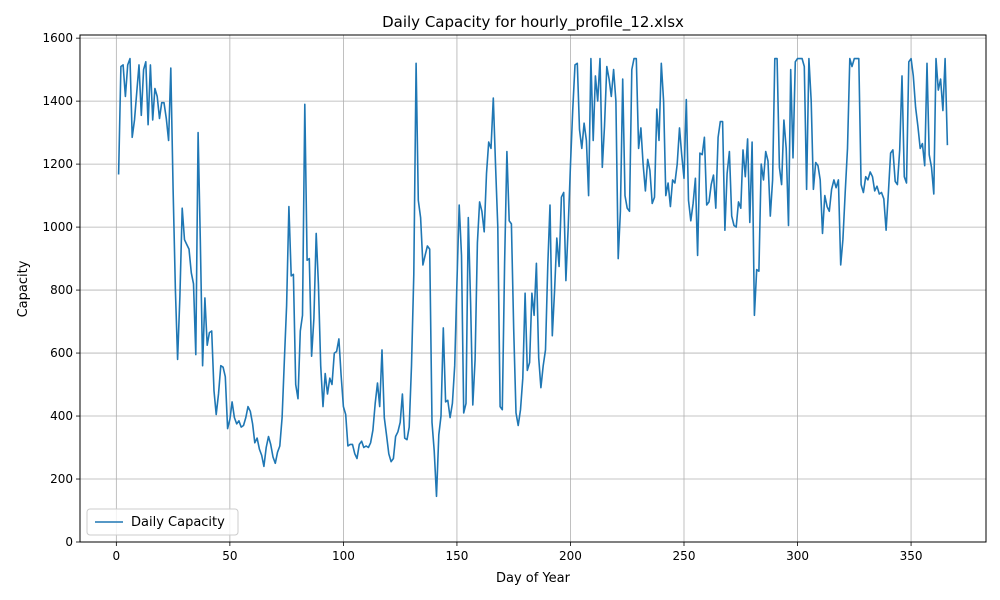 The width and height of the screenshot is (1000, 600). Describe the element at coordinates (684, 556) in the screenshot. I see `x-tick-label: 250` at that location.